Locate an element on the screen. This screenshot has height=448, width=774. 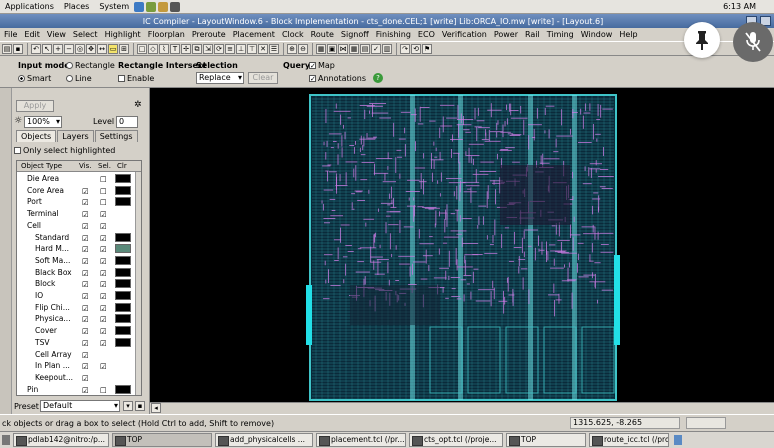
table-row: Die Area ☐ is located at coordinates (76, 179).